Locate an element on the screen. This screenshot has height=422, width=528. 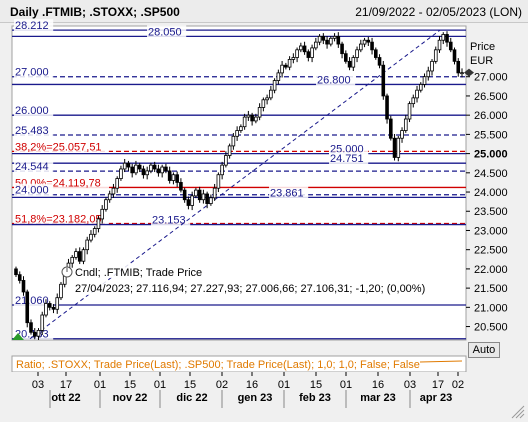
auto-scale-button: Auto is located at coordinates (484, 350).